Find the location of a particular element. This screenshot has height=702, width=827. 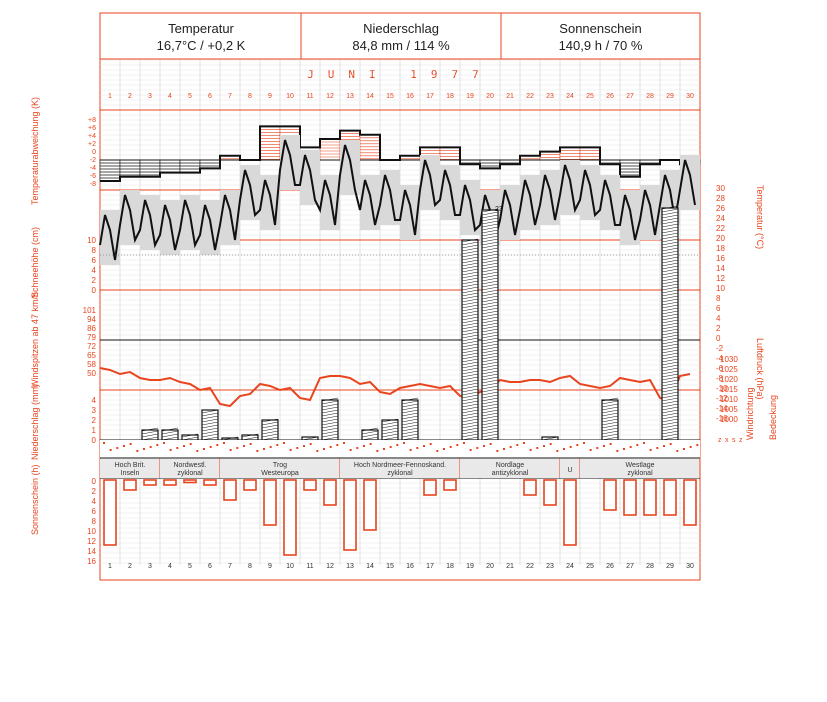

snow-tick: 6 is located at coordinates (94, 260).